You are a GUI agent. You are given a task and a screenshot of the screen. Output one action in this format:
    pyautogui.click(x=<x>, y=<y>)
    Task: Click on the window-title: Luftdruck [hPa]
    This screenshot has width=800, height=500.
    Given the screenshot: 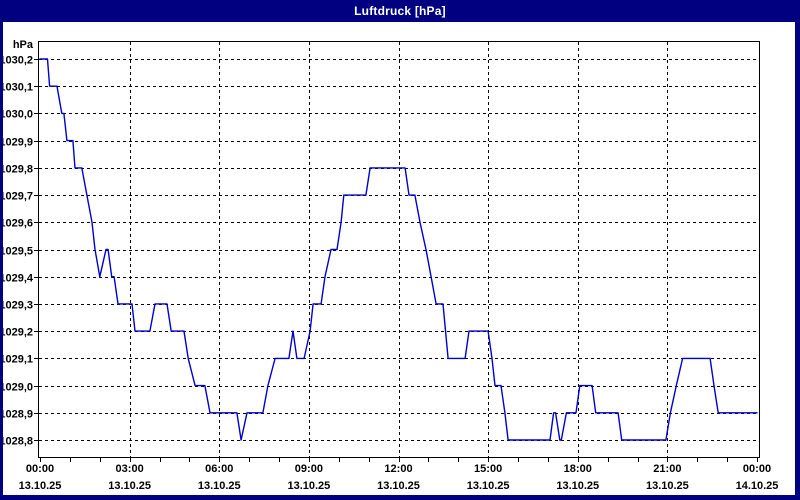 What is the action you would take?
    pyautogui.click(x=400, y=11)
    